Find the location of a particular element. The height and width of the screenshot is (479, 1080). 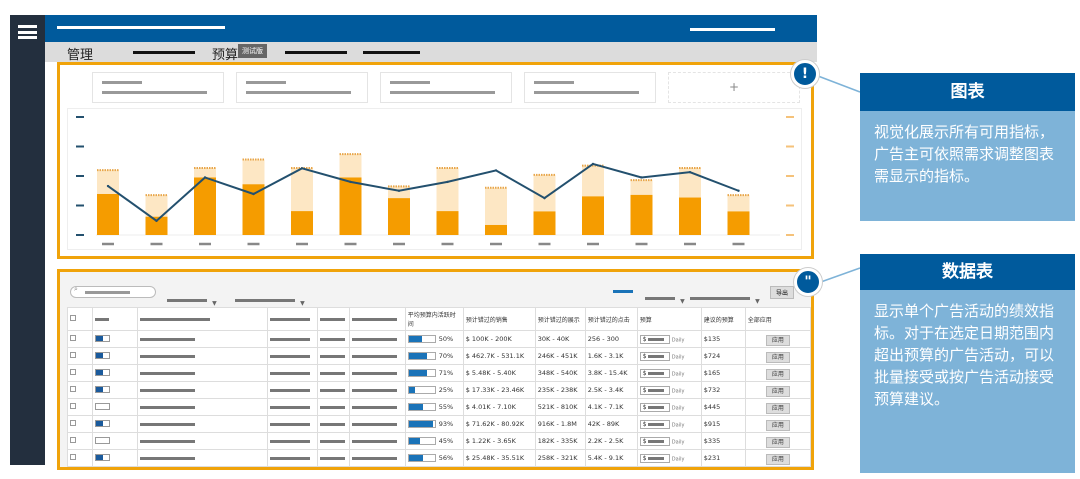

active-time-pct: 50% is located at coordinates (446, 339).